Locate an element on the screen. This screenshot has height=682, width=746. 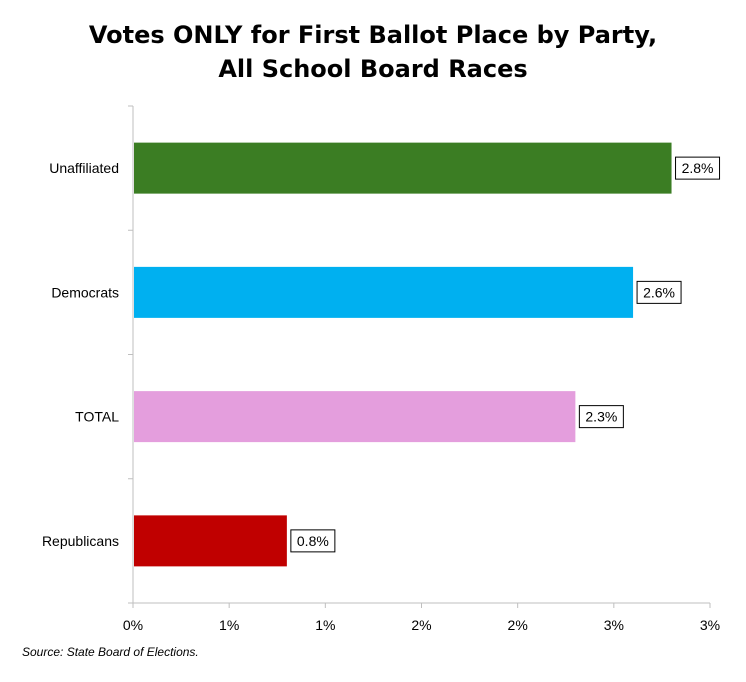
chart-title-line-2: All School Board Races is located at coordinates (373, 69).